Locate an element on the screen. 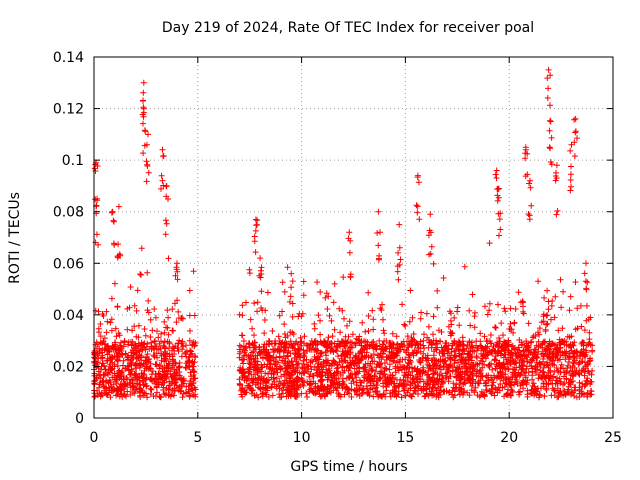  y-axis-label: ROTI / TECUs is located at coordinates (15, 238).